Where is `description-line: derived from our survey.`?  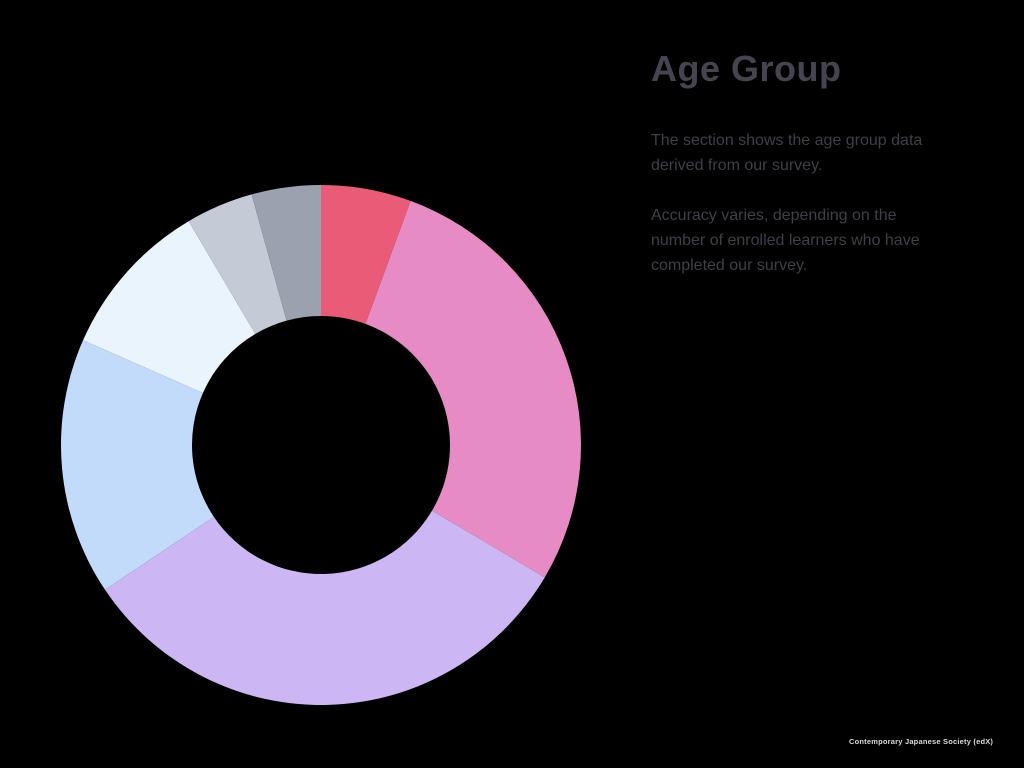 description-line: derived from our survey. is located at coordinates (737, 165).